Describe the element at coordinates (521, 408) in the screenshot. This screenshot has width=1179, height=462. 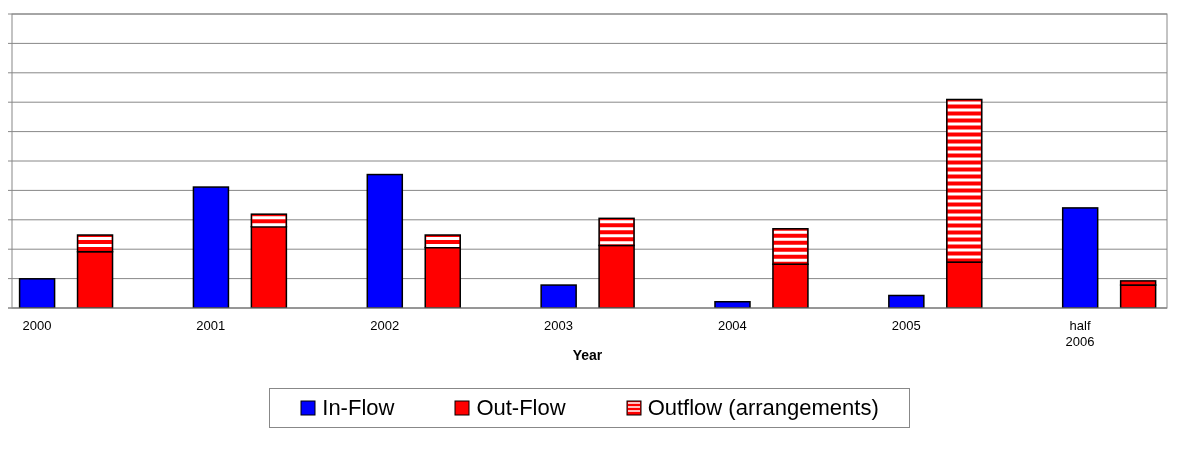
I see `legend-label: Out-Flow` at that location.